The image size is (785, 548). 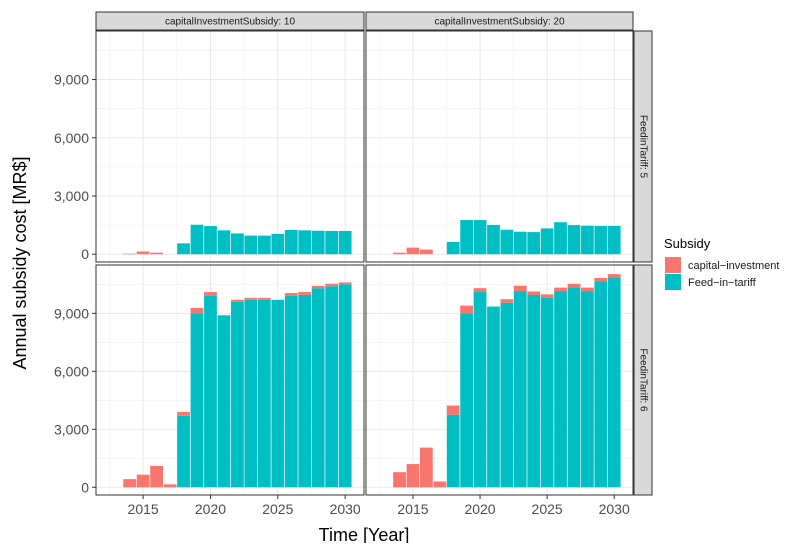 What do you see at coordinates (722, 283) in the screenshot?
I see `legend-label: Feed−in−tariff` at bounding box center [722, 283].